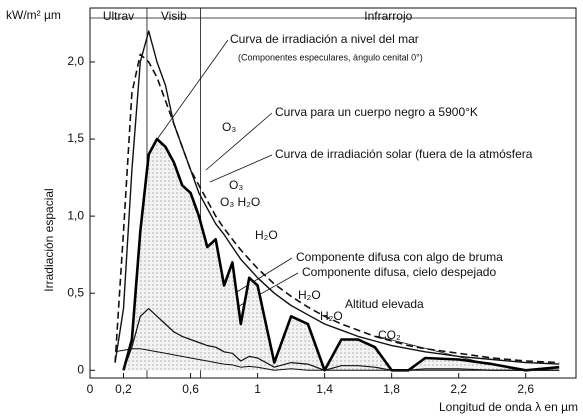 This screenshot has width=583, height=418. What do you see at coordinates (190, 389) in the screenshot?
I see `x-tick-label: 0,6` at bounding box center [190, 389].